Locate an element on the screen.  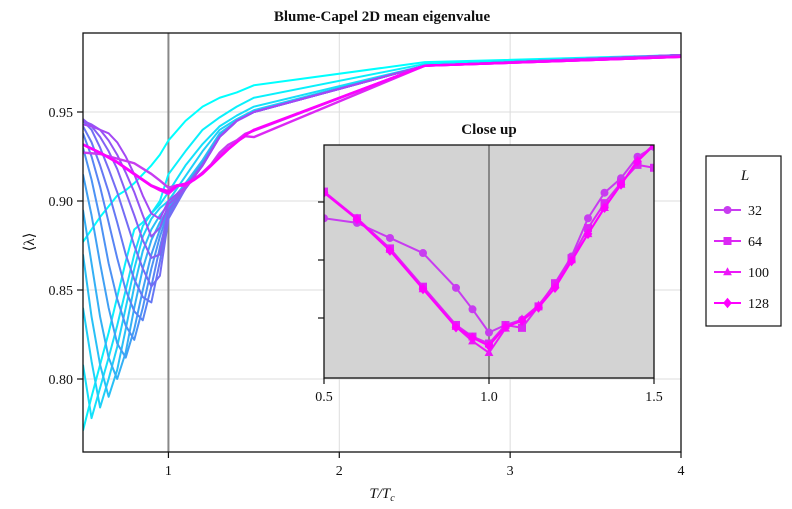
legend-title: L is located at coordinates (744, 176).